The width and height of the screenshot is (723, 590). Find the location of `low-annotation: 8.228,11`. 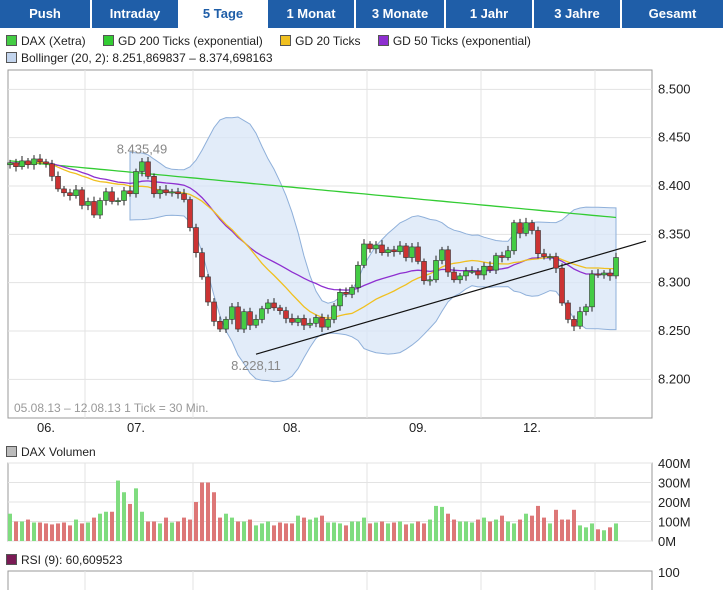

low-annotation: 8.228,11 is located at coordinates (256, 365).